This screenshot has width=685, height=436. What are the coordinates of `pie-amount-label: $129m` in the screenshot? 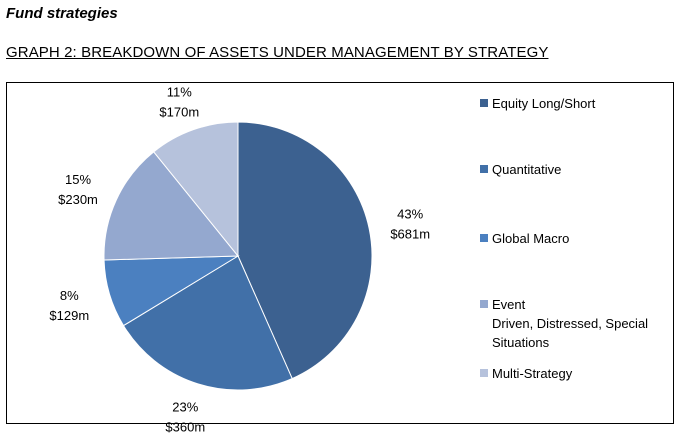 It's located at (69, 315).